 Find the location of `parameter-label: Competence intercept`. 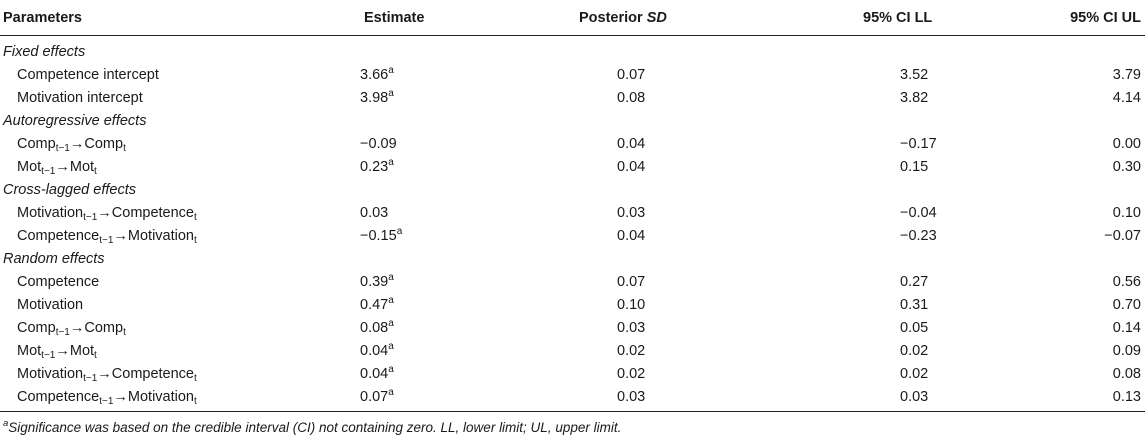

parameter-label: Competence intercept is located at coordinates (150, 74).